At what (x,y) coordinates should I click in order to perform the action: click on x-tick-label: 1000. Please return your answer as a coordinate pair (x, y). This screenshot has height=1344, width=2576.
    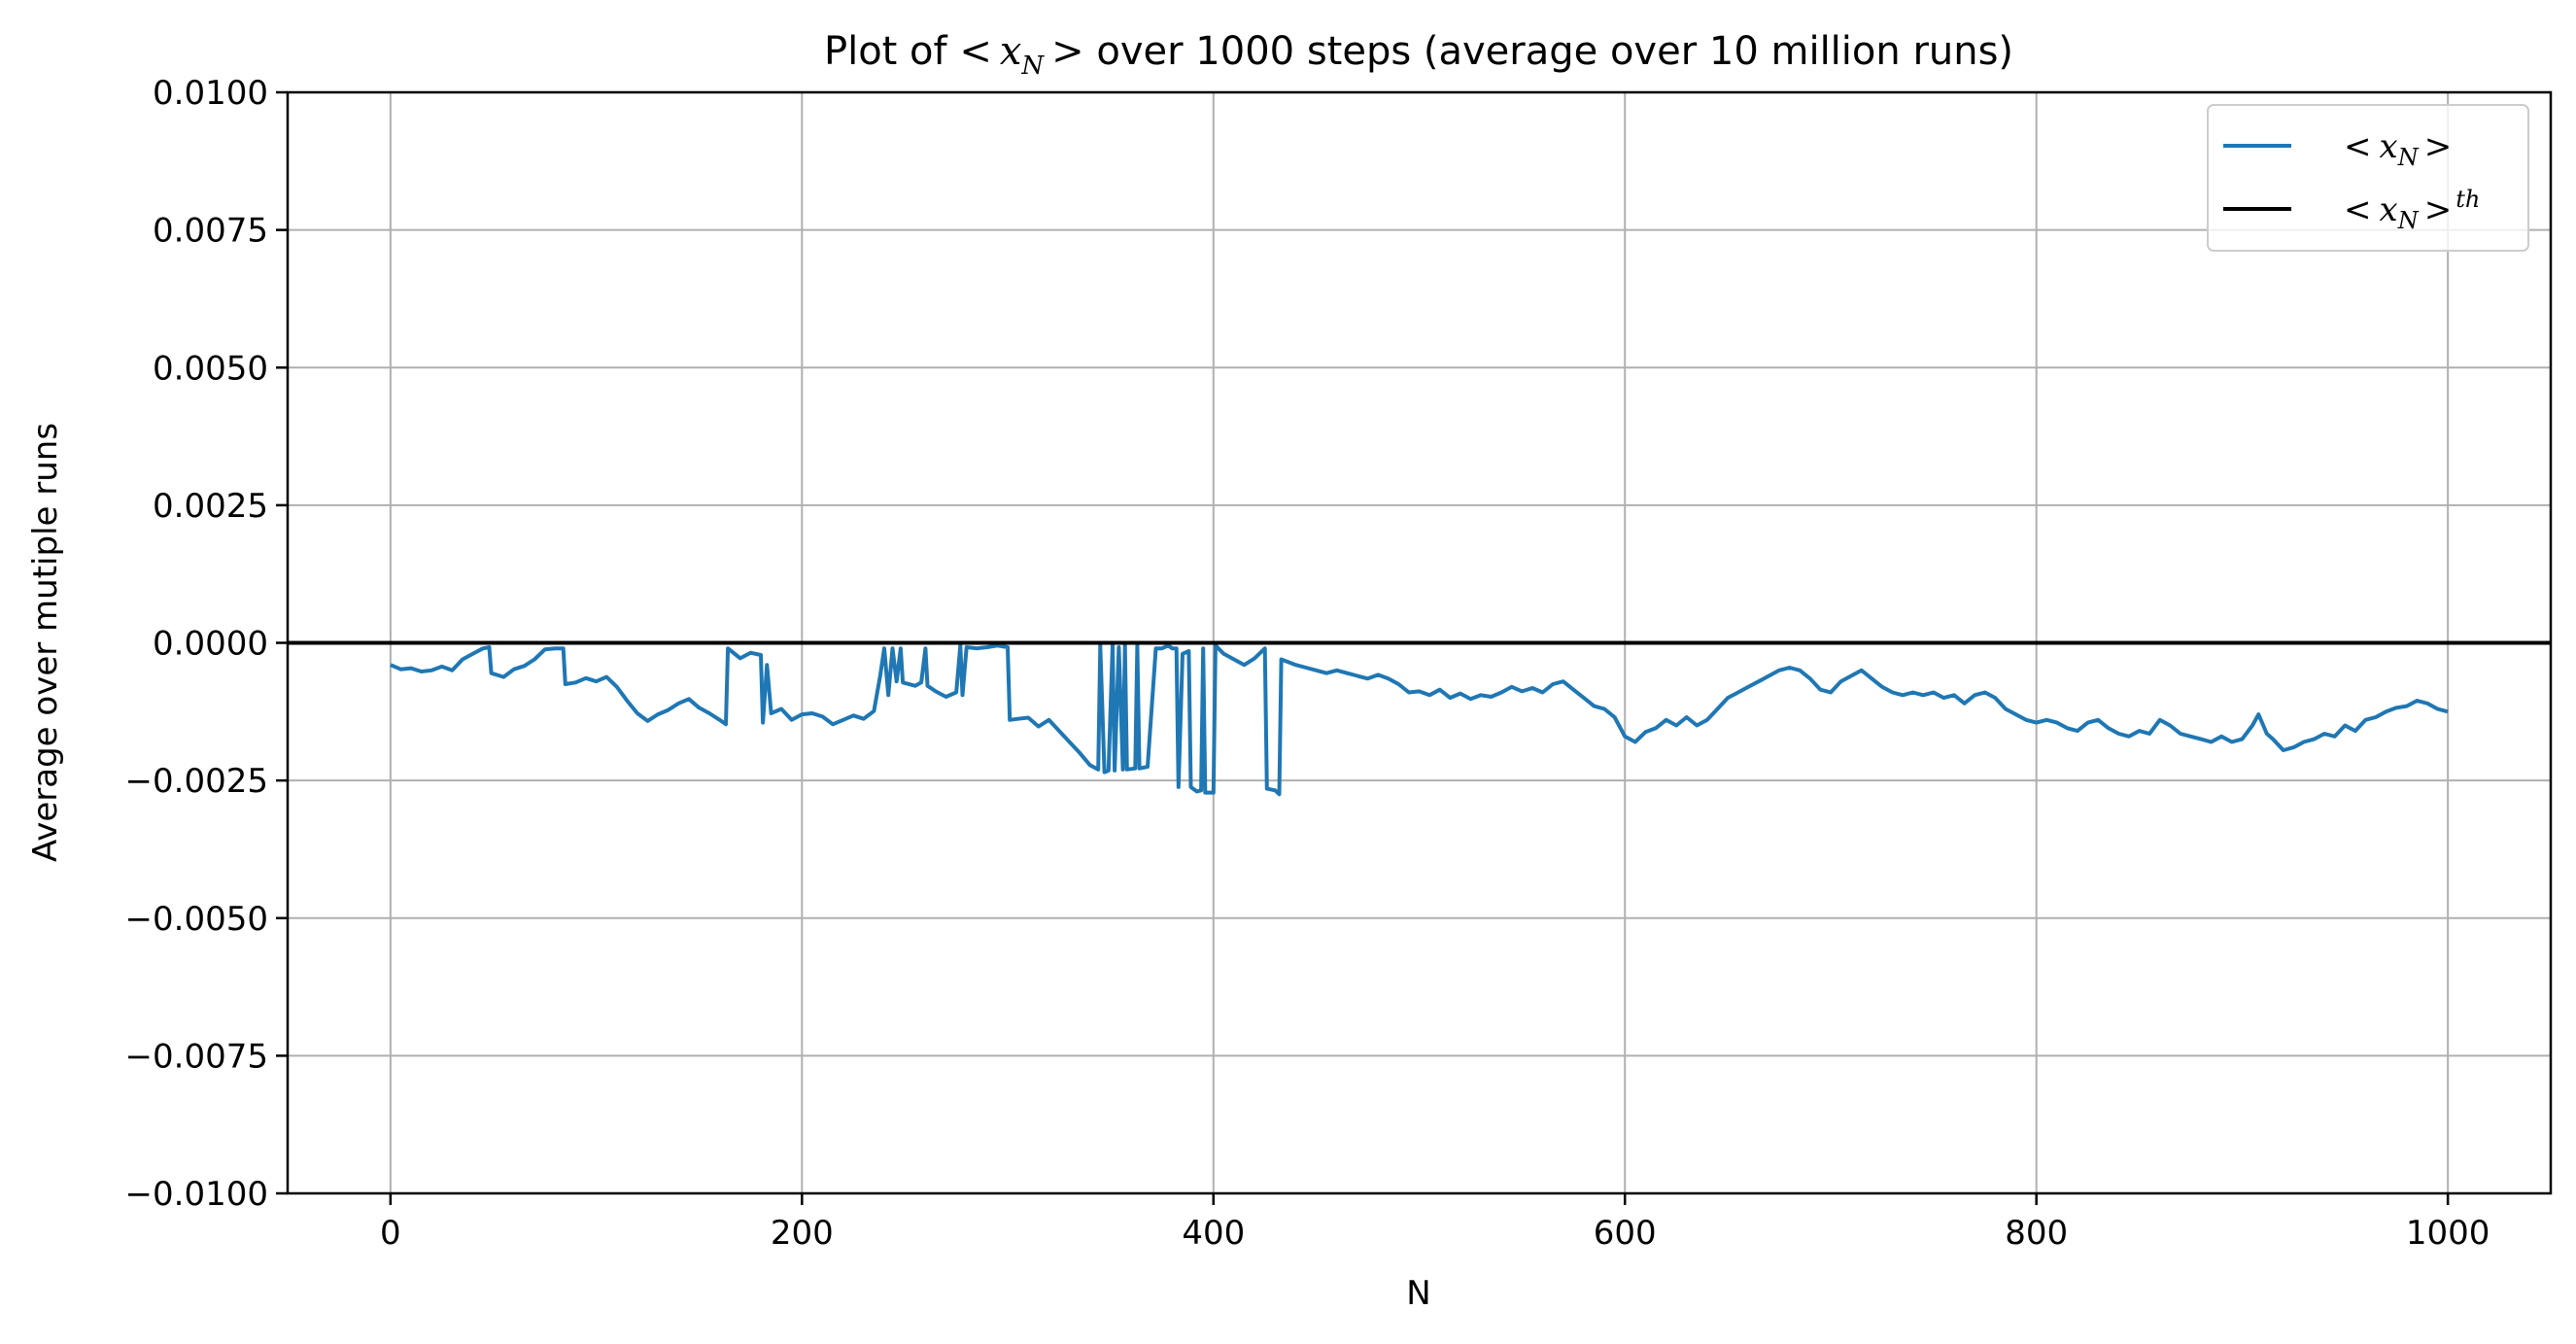
    Looking at the image, I should click on (2448, 1233).